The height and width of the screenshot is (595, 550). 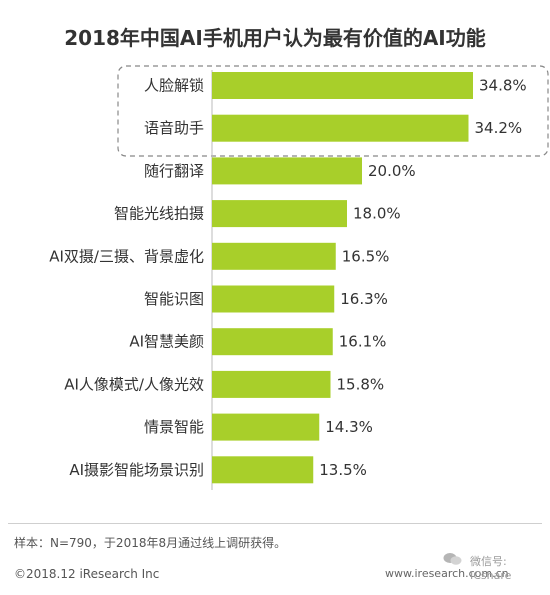 I want to click on sample-note: 样本：N=790，于2018年8月通过线上调研获得。, so click(x=150, y=543).